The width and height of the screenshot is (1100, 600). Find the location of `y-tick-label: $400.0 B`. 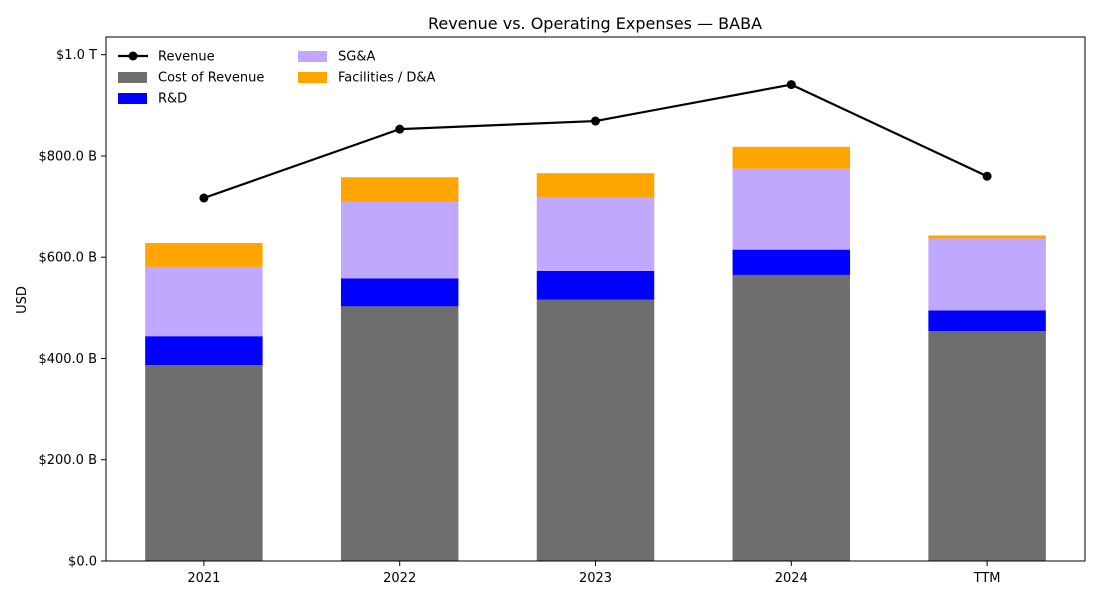

y-tick-label: $400.0 B is located at coordinates (67, 359).